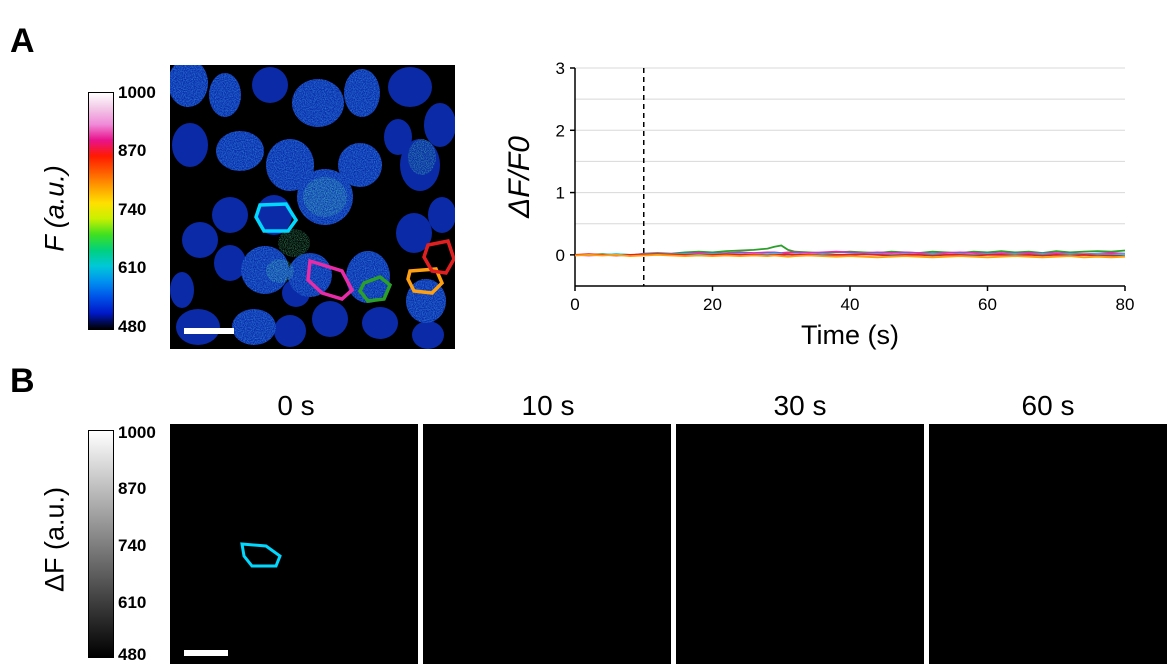  I want to click on frame-title: 0 s, so click(296, 405).